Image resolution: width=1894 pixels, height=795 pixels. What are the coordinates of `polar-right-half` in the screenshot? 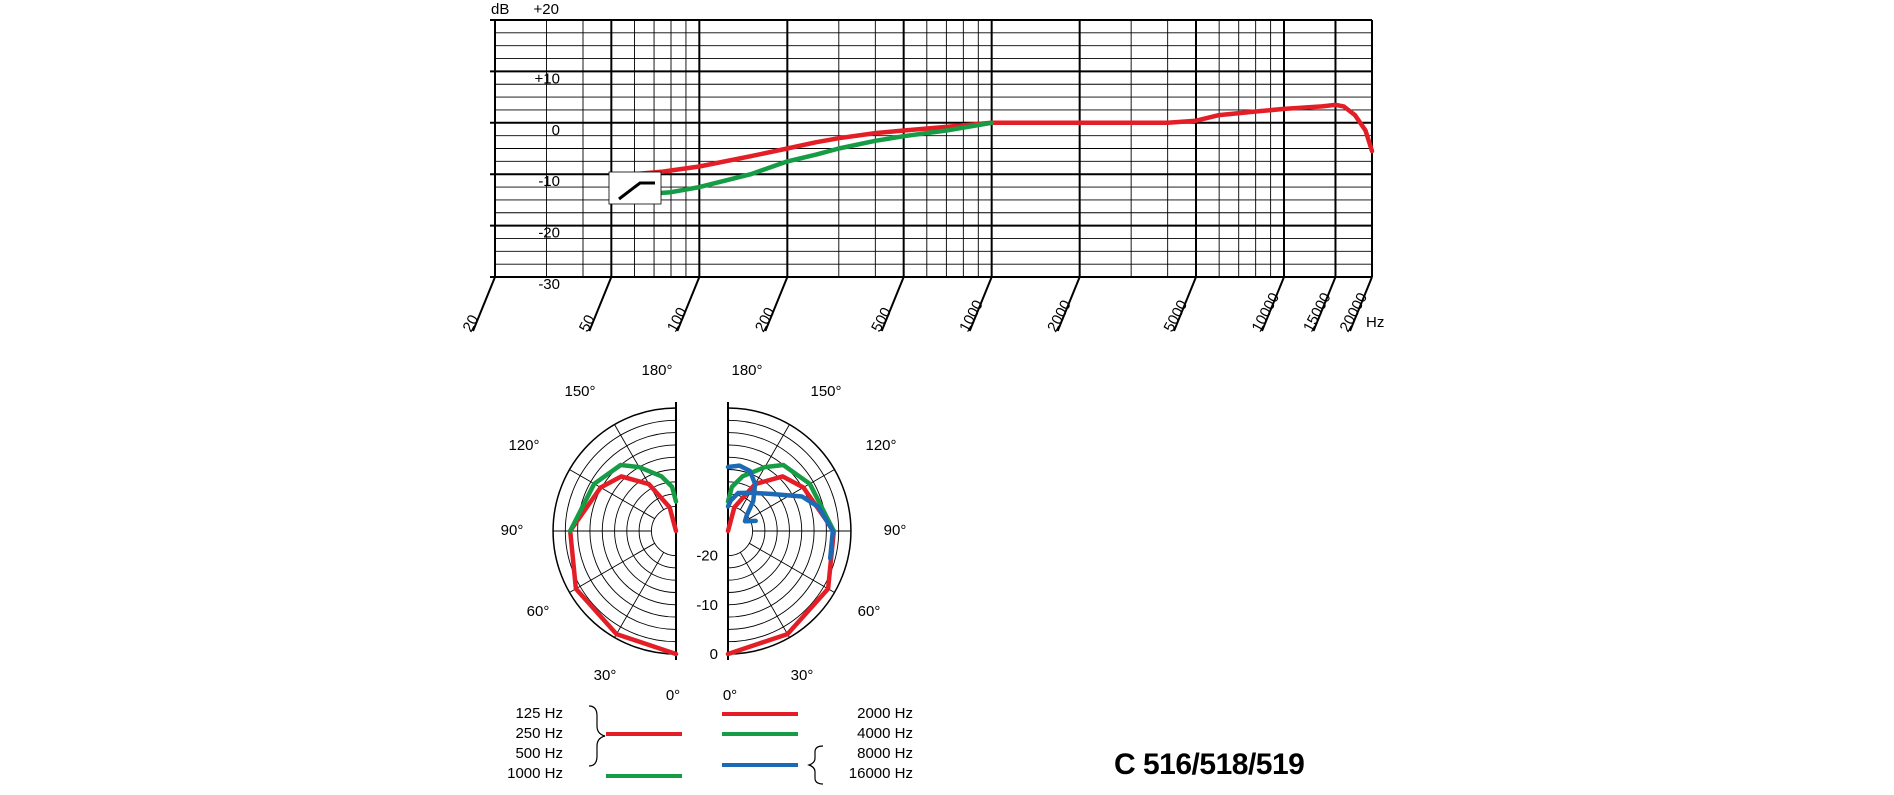 It's located at (788, 531).